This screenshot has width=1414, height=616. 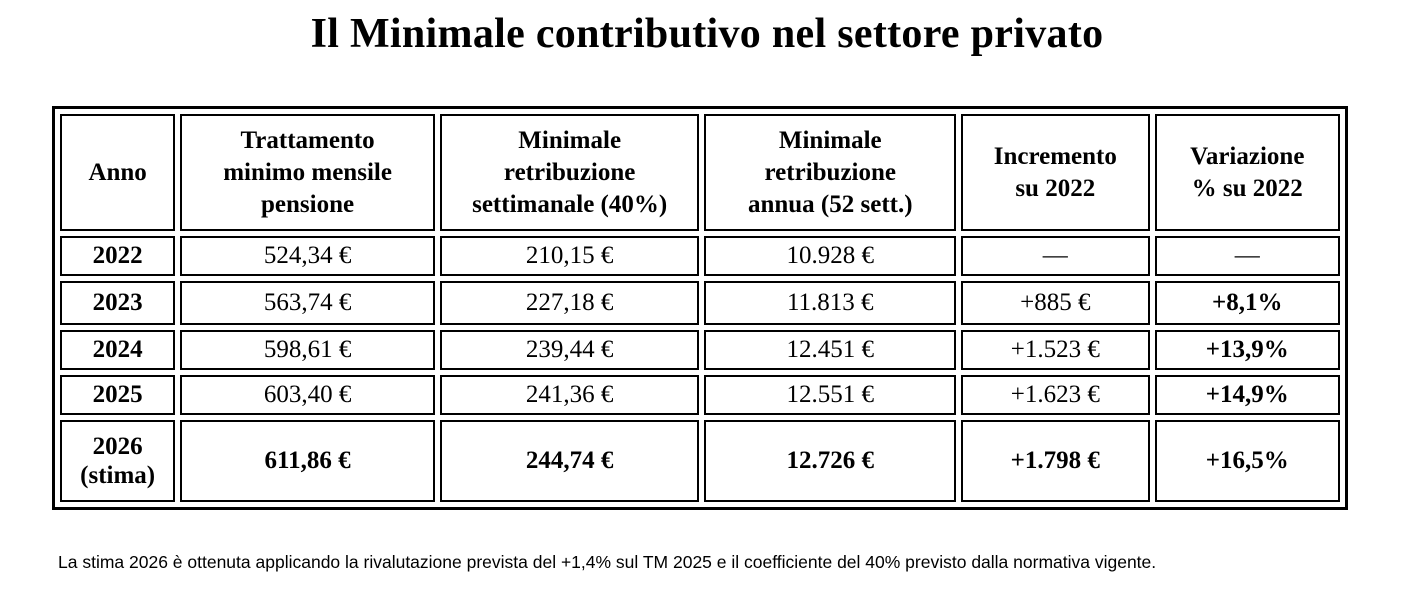 I want to click on cell-min-settimanale-2022: 210,15 €, so click(x=569, y=256).